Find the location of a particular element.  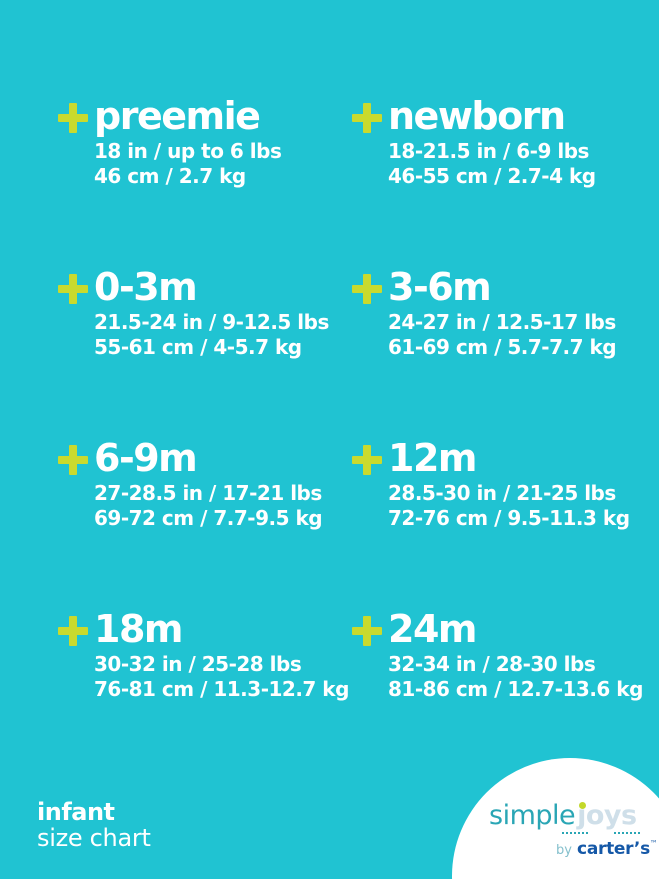

brand-simple-text: simple is located at coordinates (532, 815).